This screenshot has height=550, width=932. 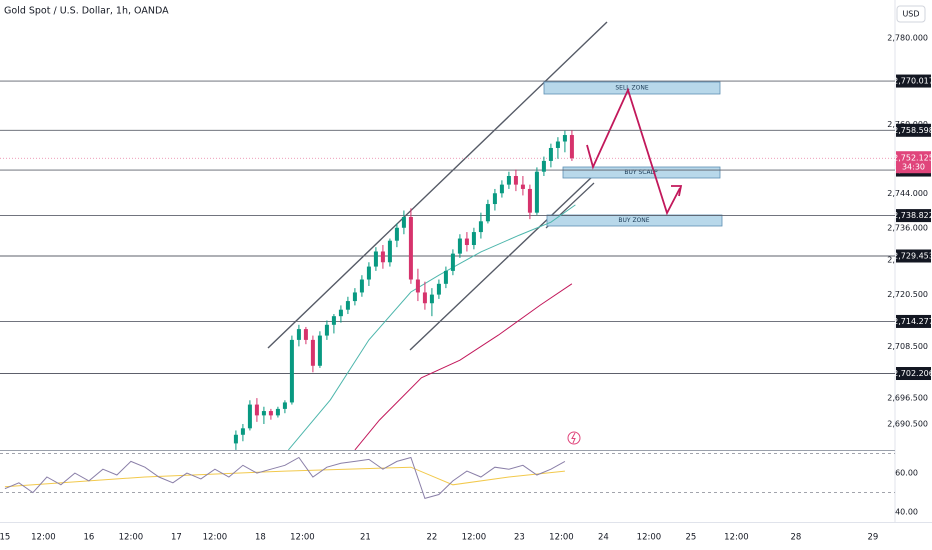 I want to click on buy-zone-label: BUY ZONE, so click(x=633, y=220).